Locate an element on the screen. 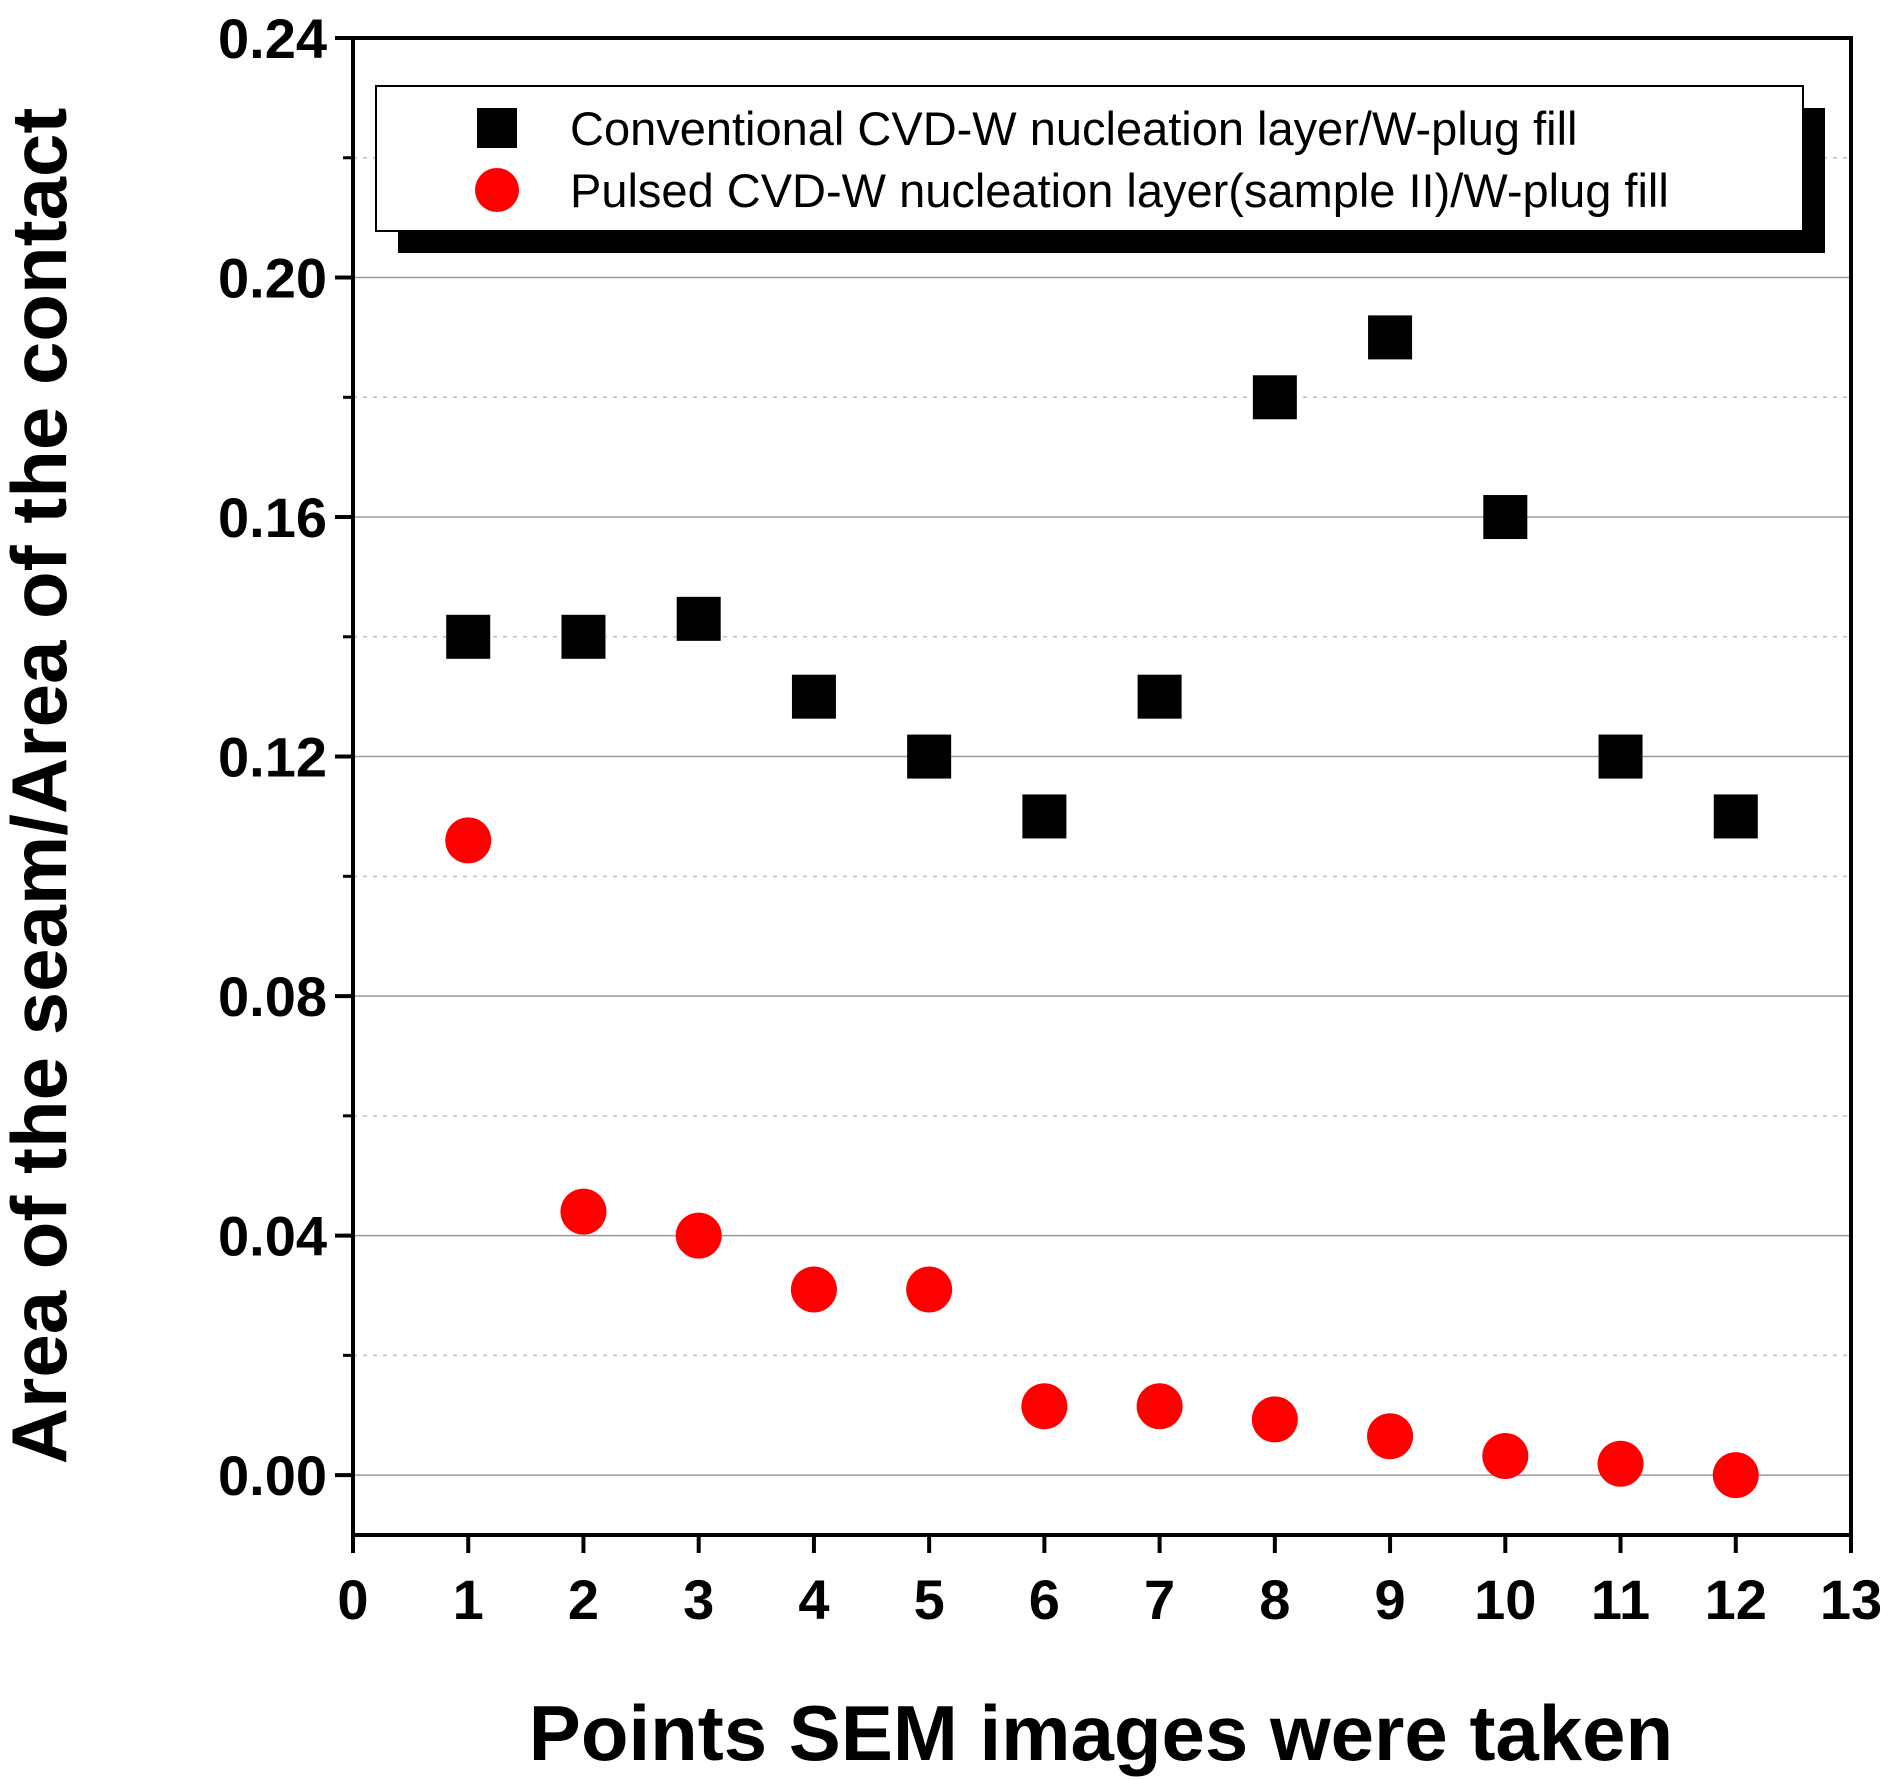  x-tick-label: 4 is located at coordinates (813, 1599).